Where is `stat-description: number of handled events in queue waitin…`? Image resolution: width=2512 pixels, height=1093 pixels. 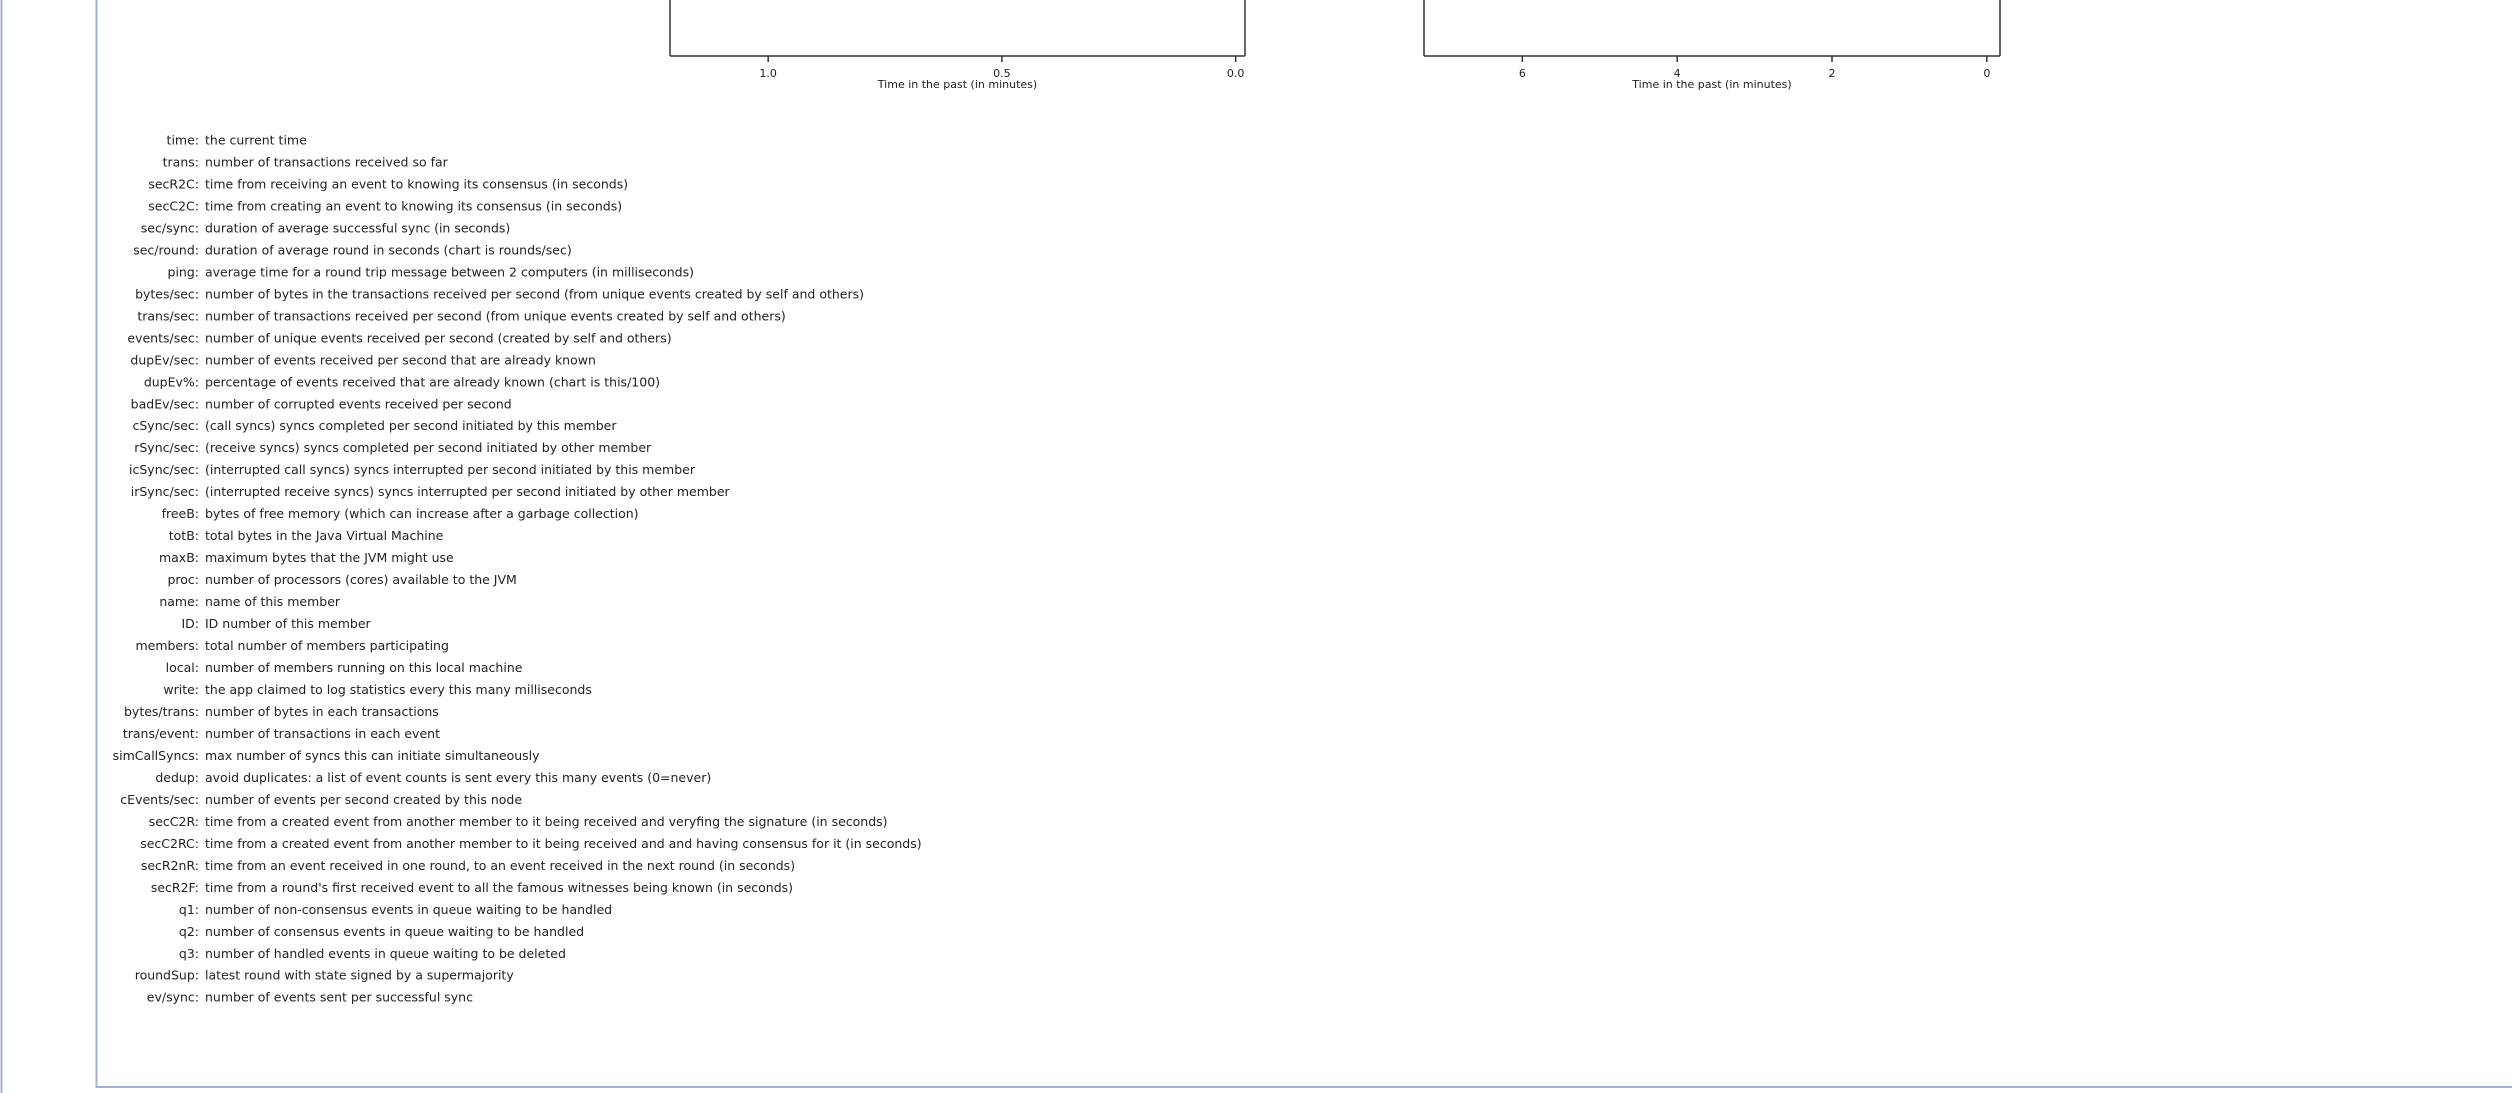 stat-description: number of handled events in queue waitin… is located at coordinates (385, 953).